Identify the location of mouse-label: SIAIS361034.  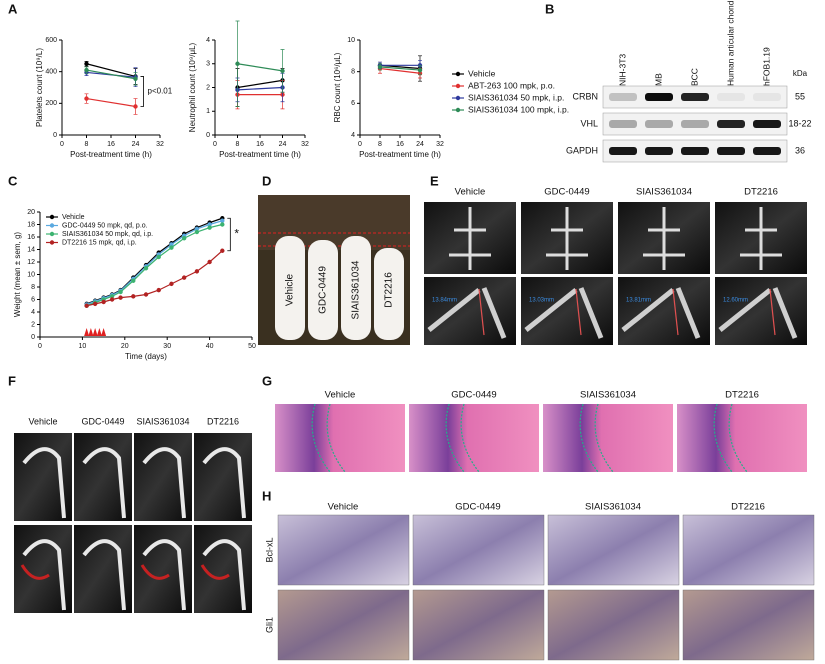
(356, 289).